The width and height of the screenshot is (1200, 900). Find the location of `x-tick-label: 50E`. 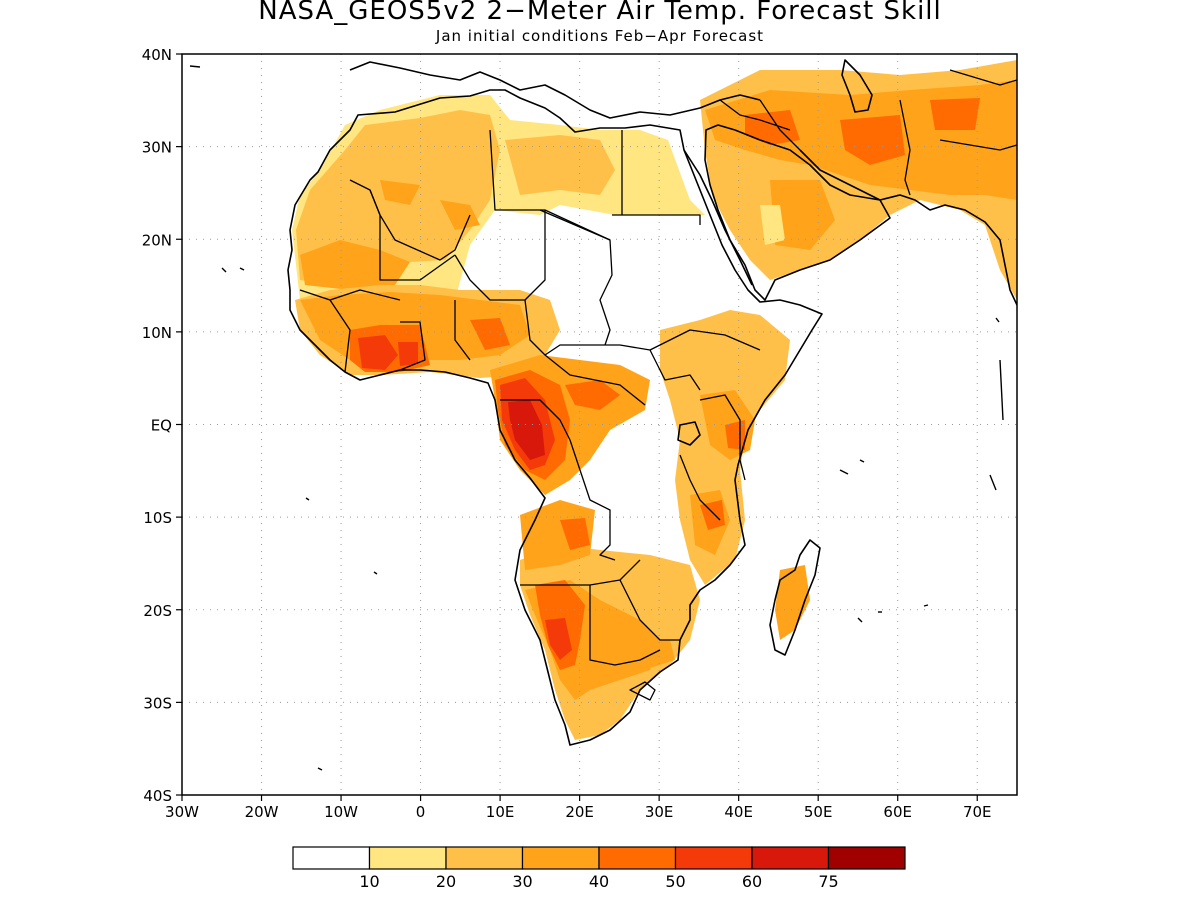

x-tick-label: 50E is located at coordinates (818, 812).